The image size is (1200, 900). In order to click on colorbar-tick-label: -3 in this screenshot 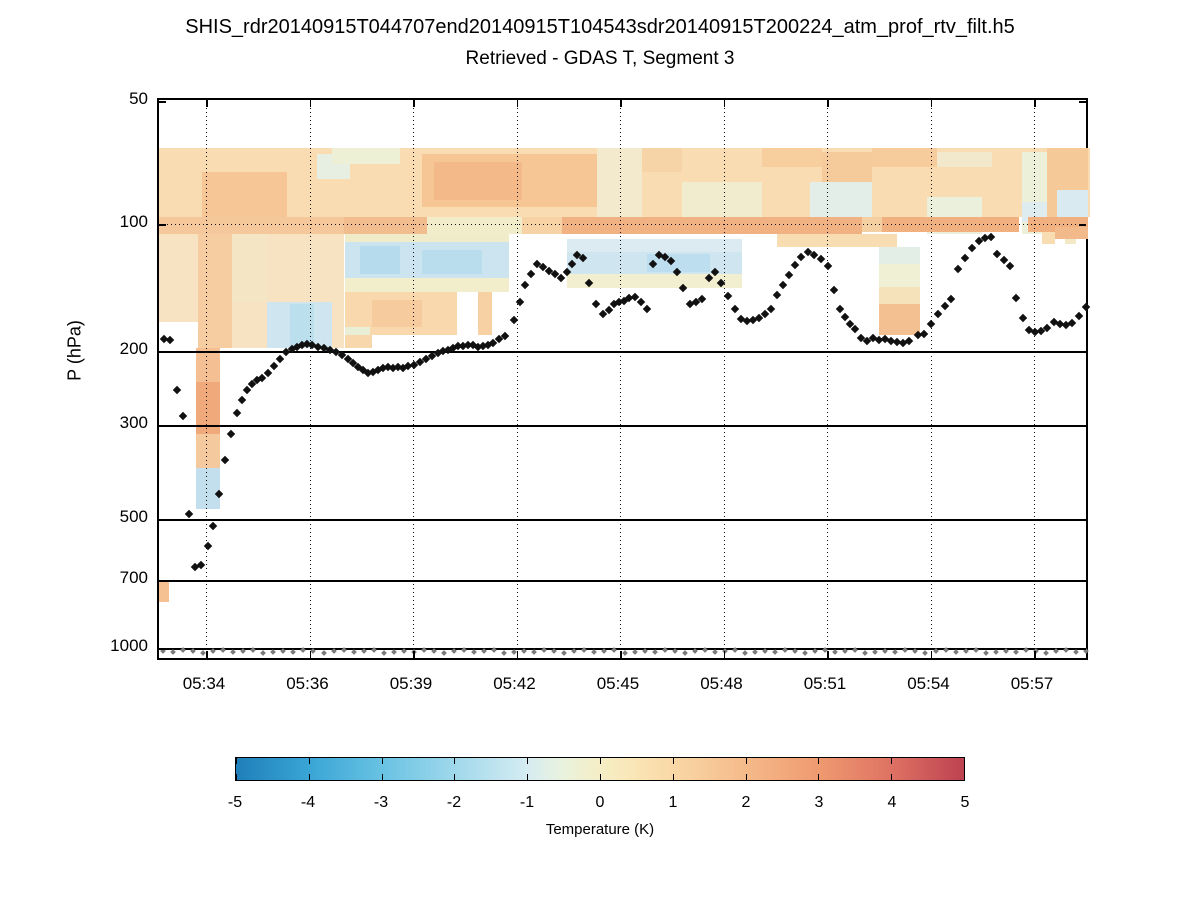, I will do `click(381, 802)`.